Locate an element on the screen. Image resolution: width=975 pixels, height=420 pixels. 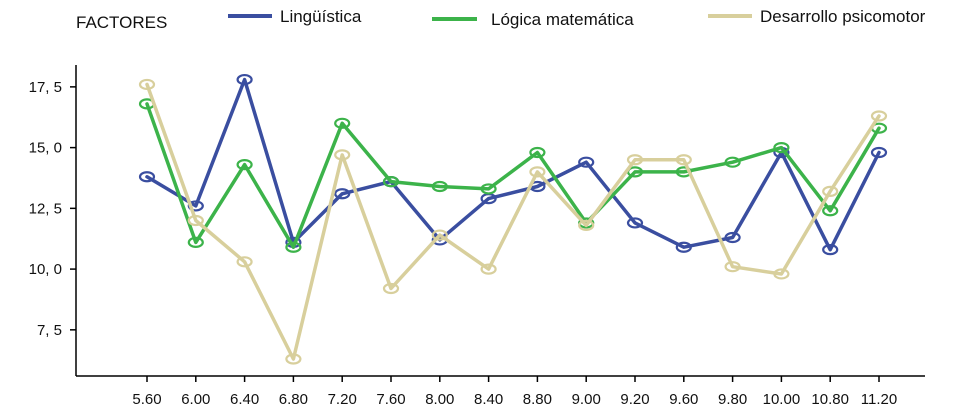
x-tick-label: 9.20 is located at coordinates (634, 399).